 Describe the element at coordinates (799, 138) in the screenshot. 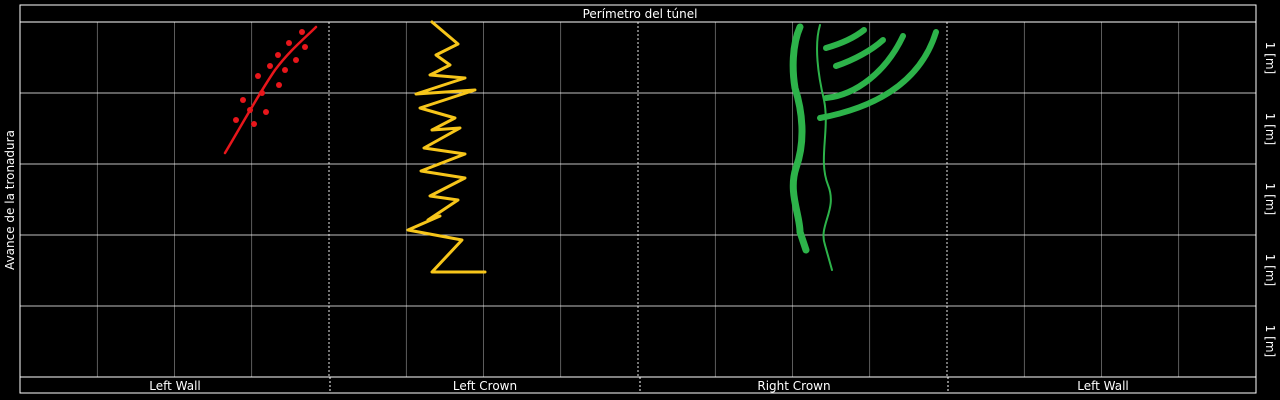

I see `green-main-trunk` at that location.